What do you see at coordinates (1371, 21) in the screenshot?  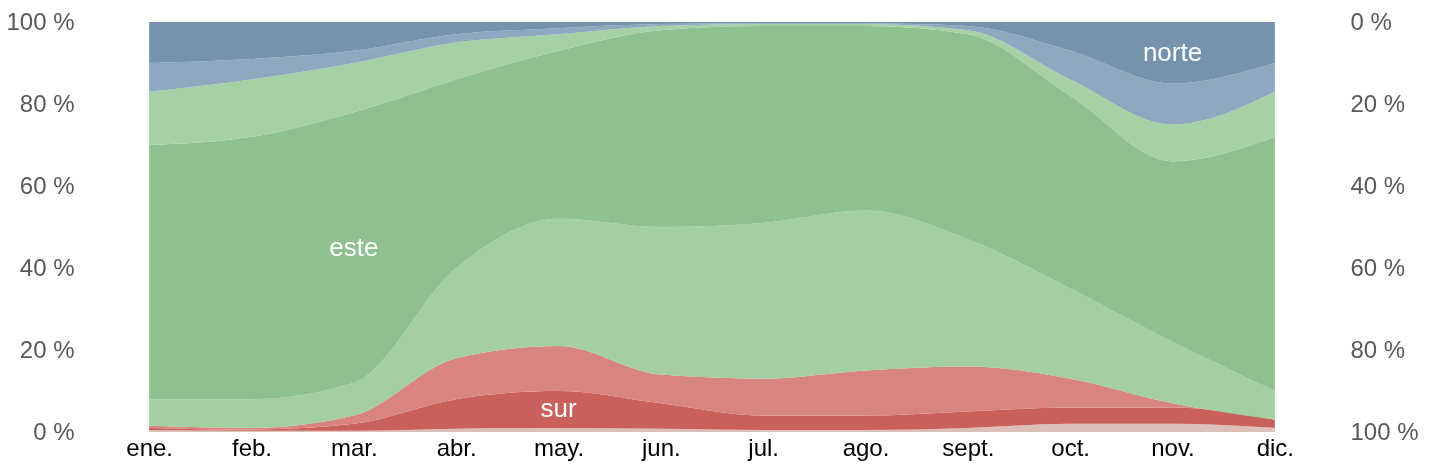 I see `y2-tick-label: 0 %` at bounding box center [1371, 21].